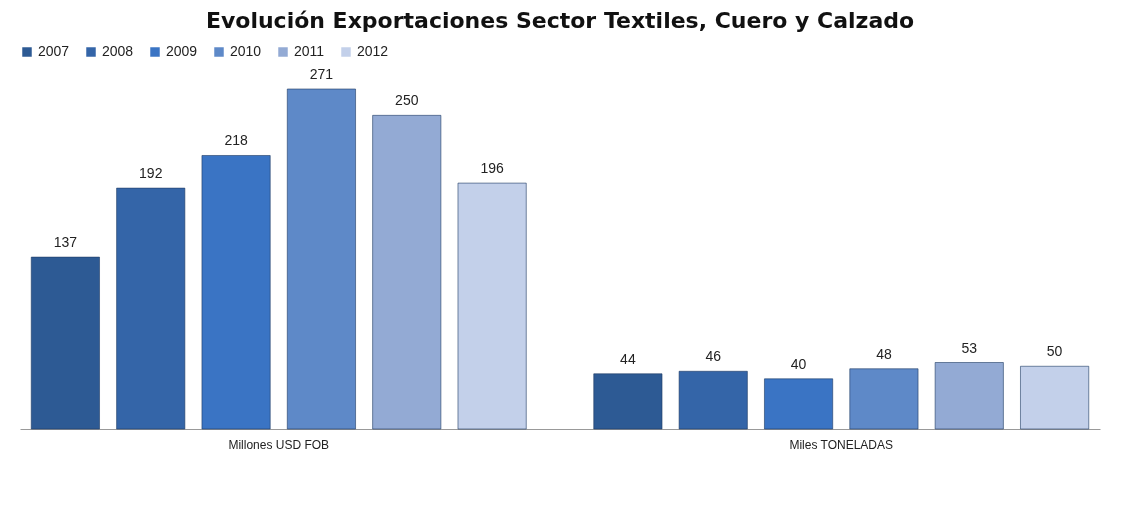 Image resolution: width=1134 pixels, height=521 pixels. What do you see at coordinates (628, 358) in the screenshot?
I see `data-label: 44` at bounding box center [628, 358].